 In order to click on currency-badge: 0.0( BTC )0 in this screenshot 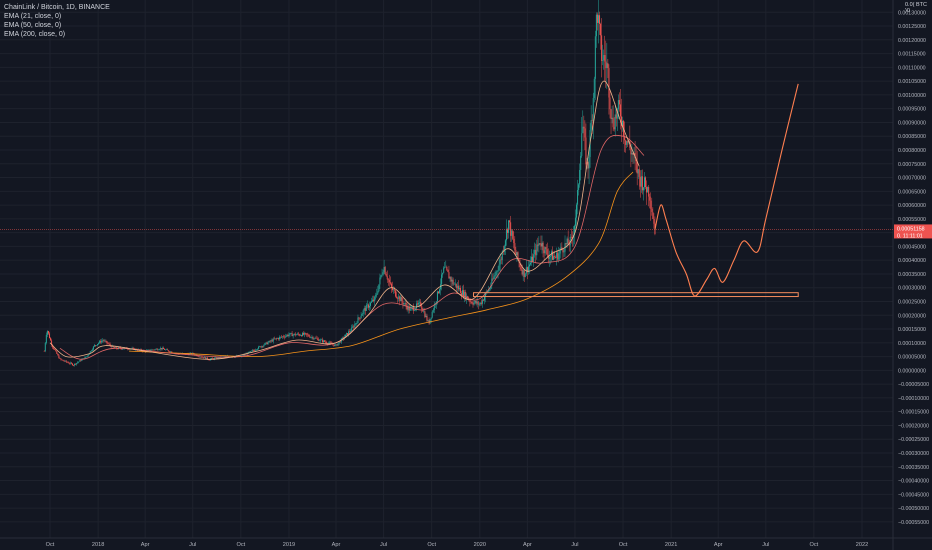, I will do `click(916, 8)`.